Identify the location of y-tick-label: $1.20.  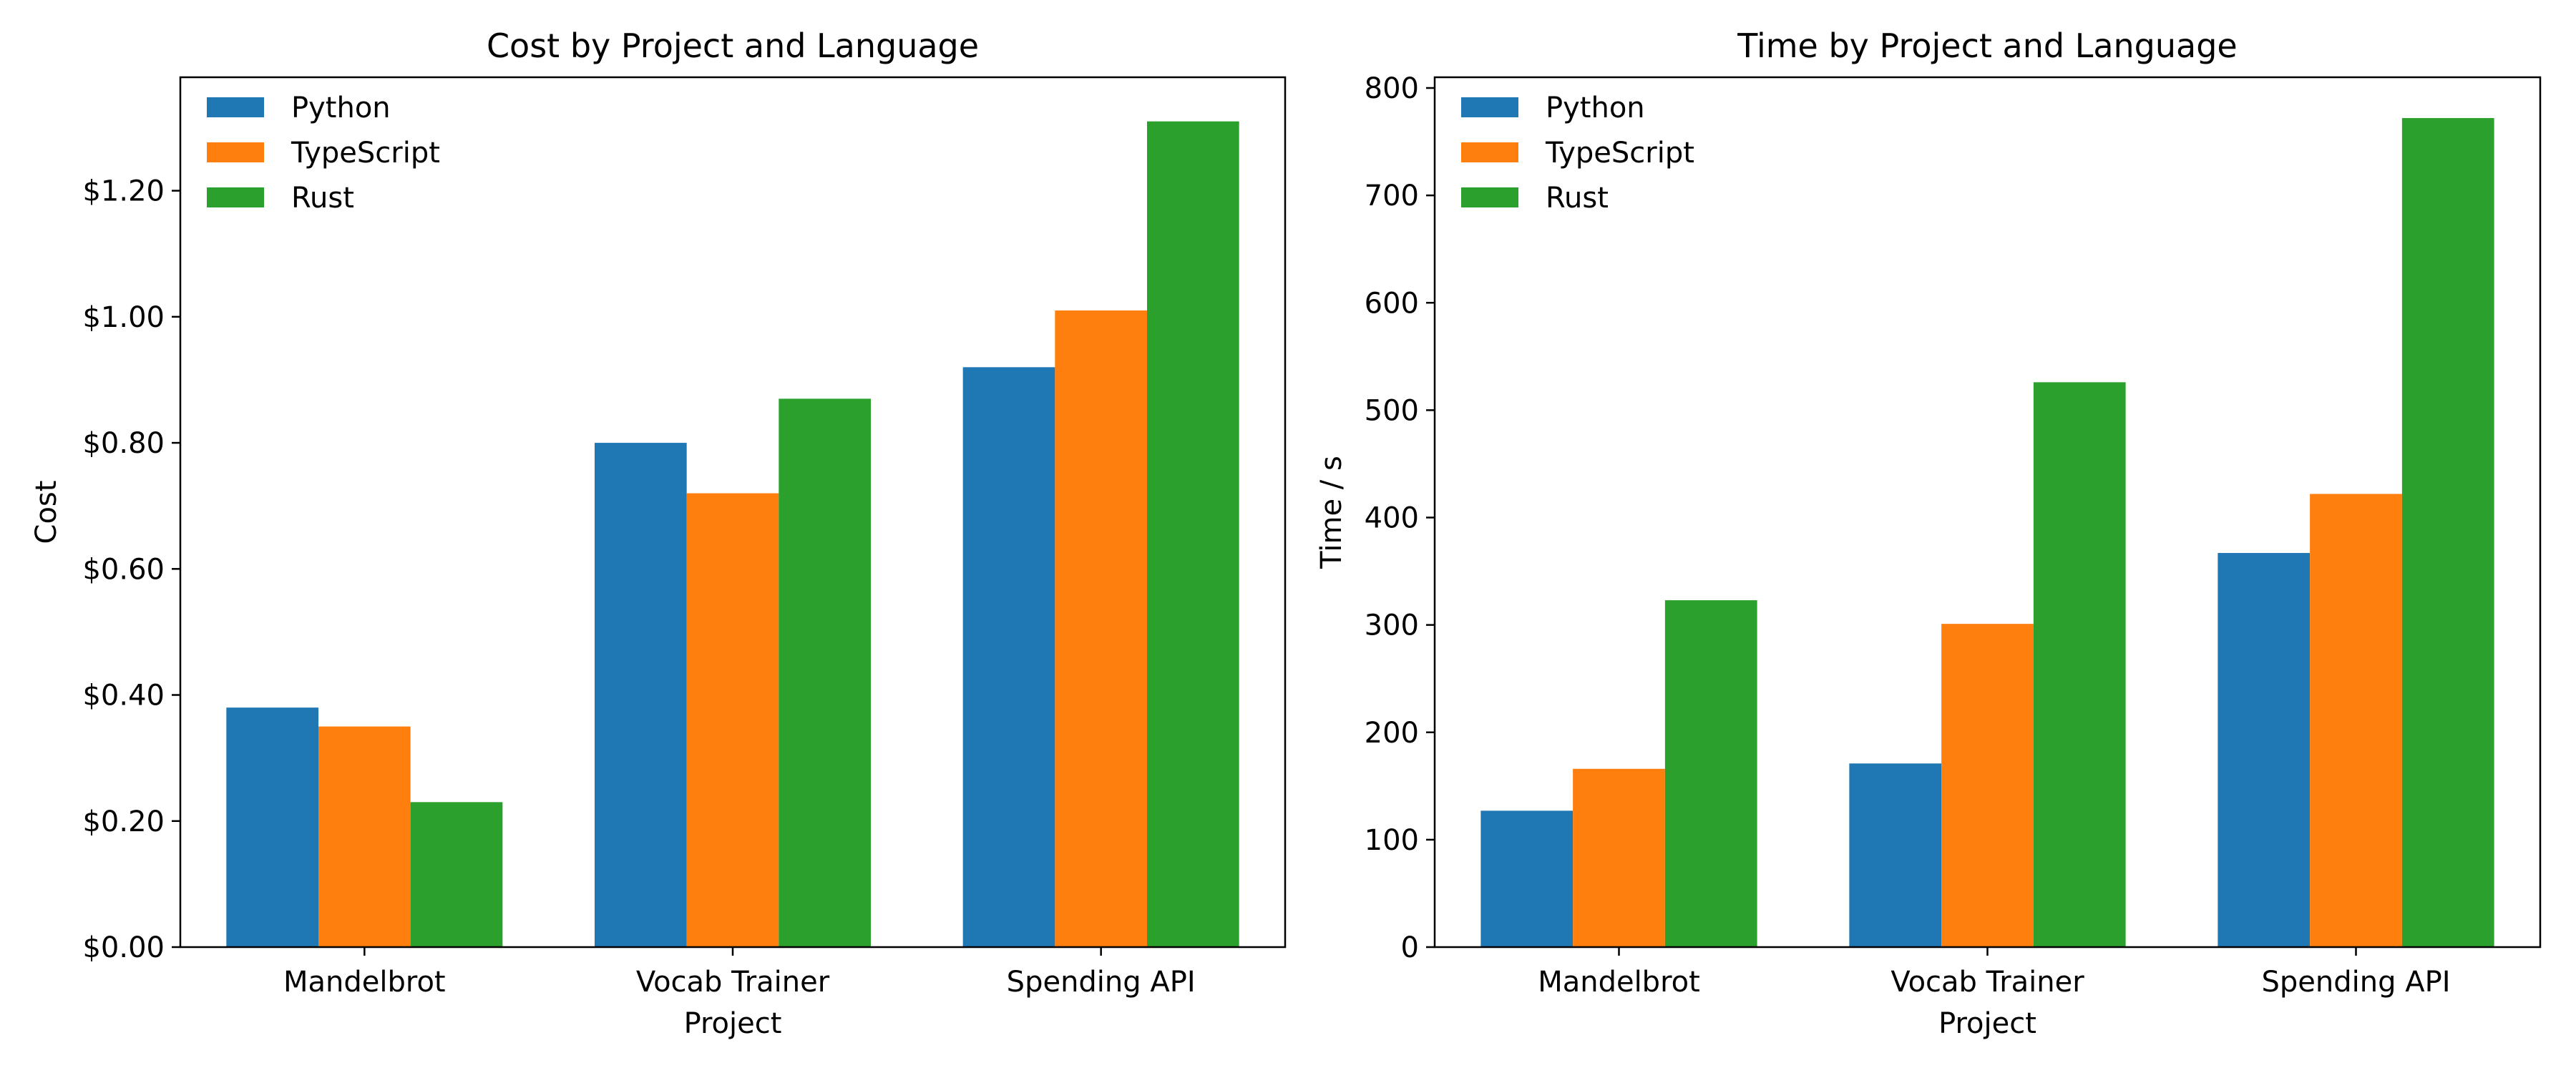
(123, 191).